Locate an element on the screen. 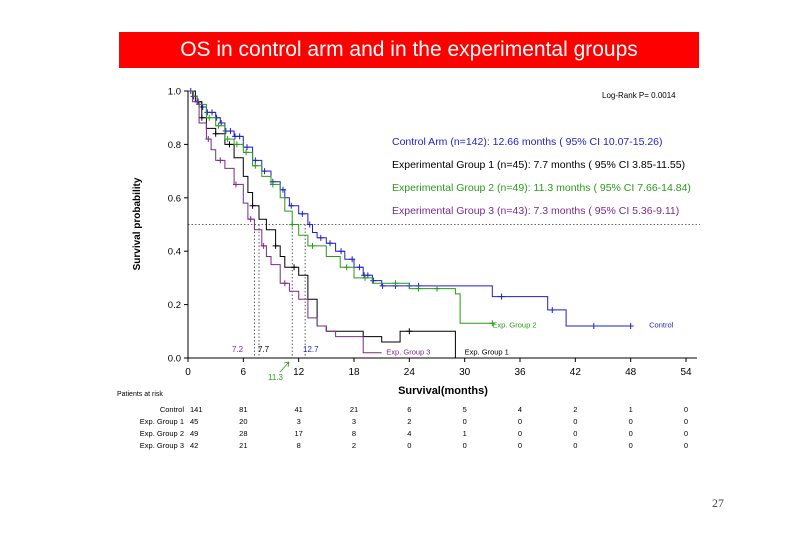 The image size is (800, 533). series-end-label: Exp. Group 3 is located at coordinates (408, 351).